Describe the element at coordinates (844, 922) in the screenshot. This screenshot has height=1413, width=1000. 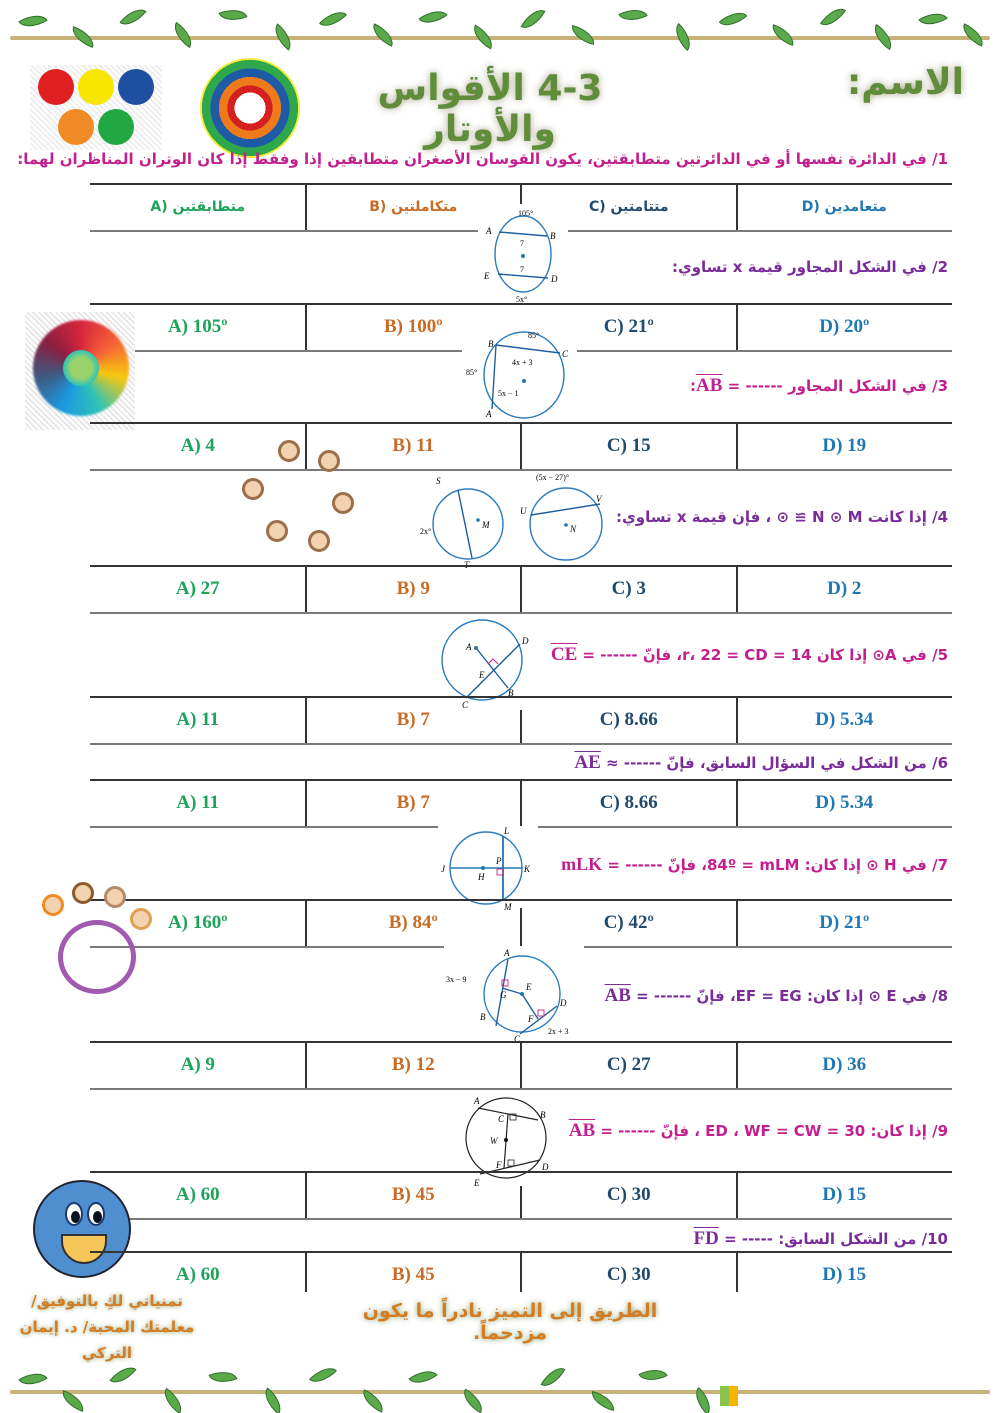
I see `option-d: D) 21º` at that location.